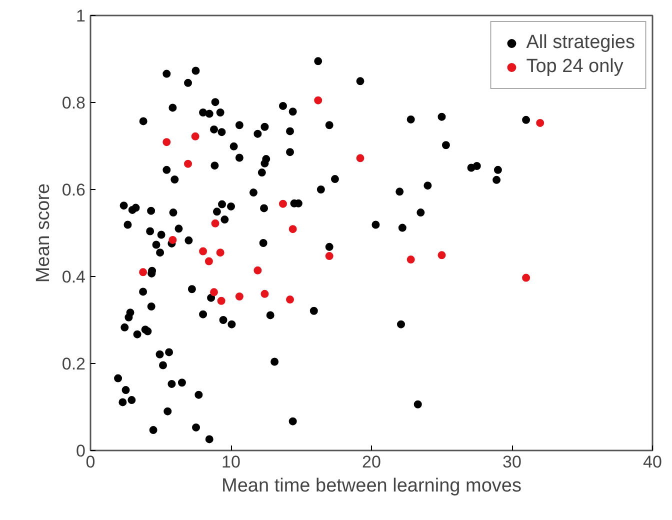 The image size is (672, 520). What do you see at coordinates (74, 277) in the screenshot?
I see `y-tick-label: 0.4` at bounding box center [74, 277].